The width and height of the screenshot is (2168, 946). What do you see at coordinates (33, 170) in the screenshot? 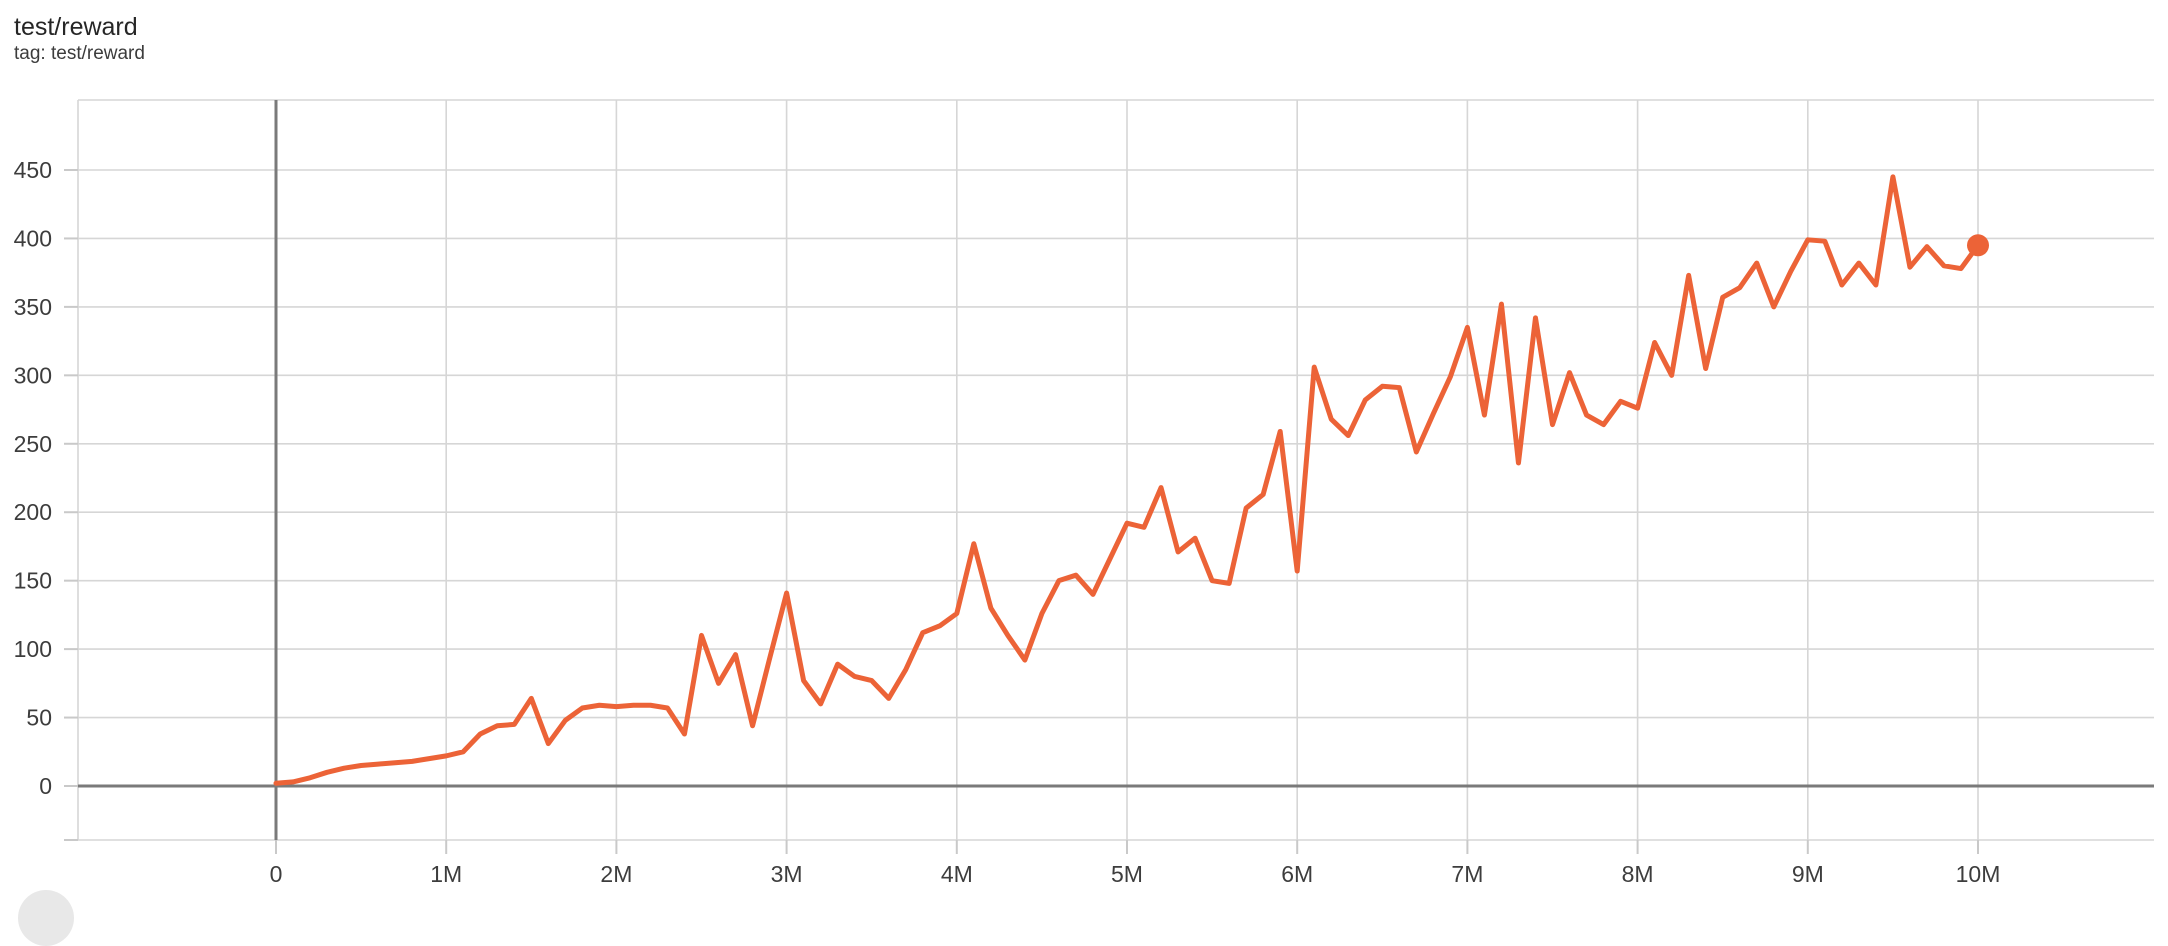
I see `y-tick-label: 450` at bounding box center [33, 170].